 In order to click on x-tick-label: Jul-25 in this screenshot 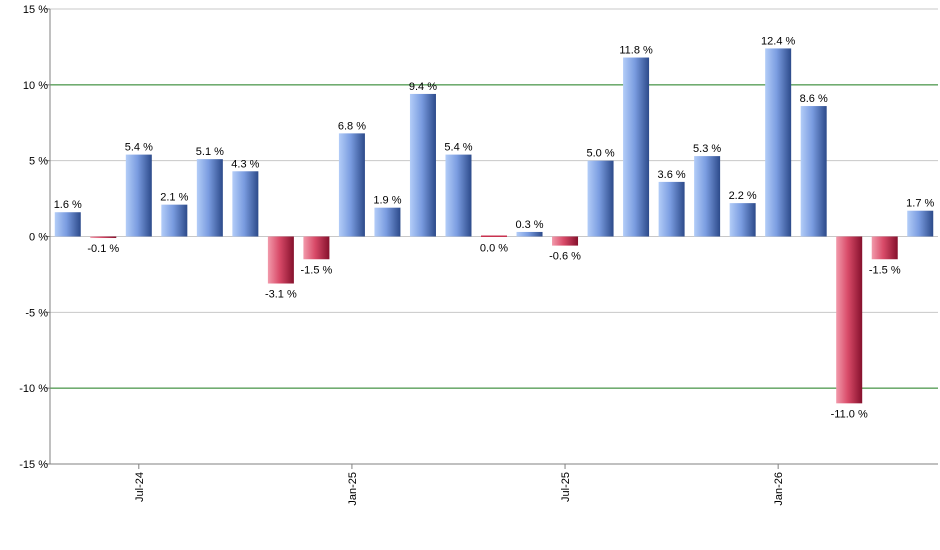, I will do `click(566, 487)`.